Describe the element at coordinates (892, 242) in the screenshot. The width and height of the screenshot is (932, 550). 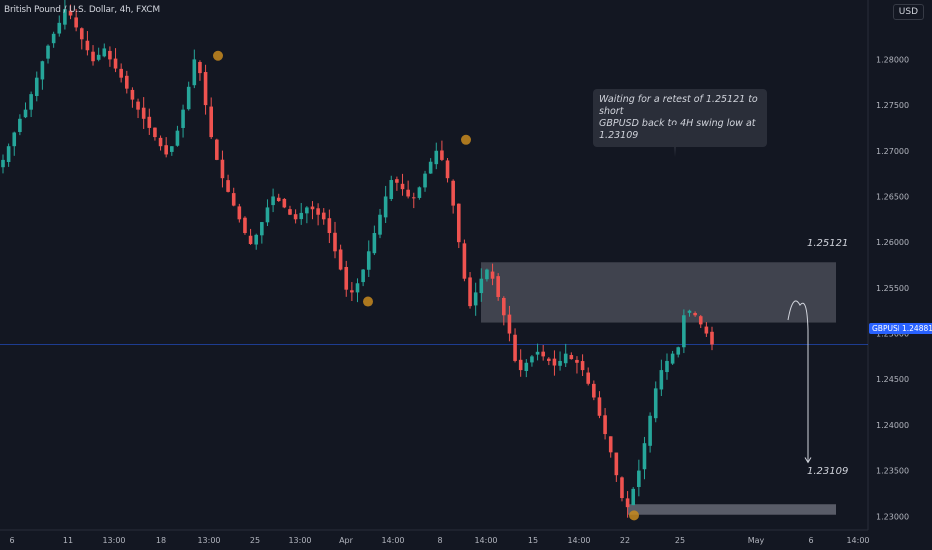
I see `y-tick-label: 1.26000` at that location.